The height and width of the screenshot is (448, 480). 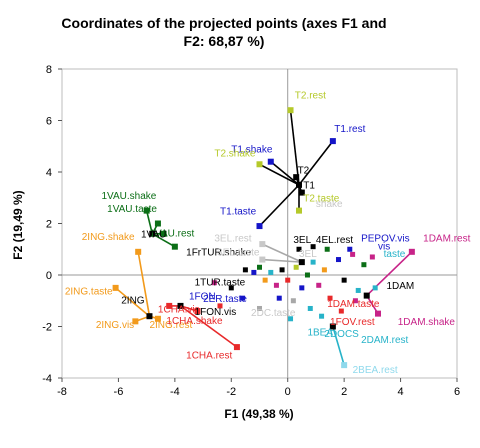 I want to click on x-tick-label: -6, so click(x=119, y=392).